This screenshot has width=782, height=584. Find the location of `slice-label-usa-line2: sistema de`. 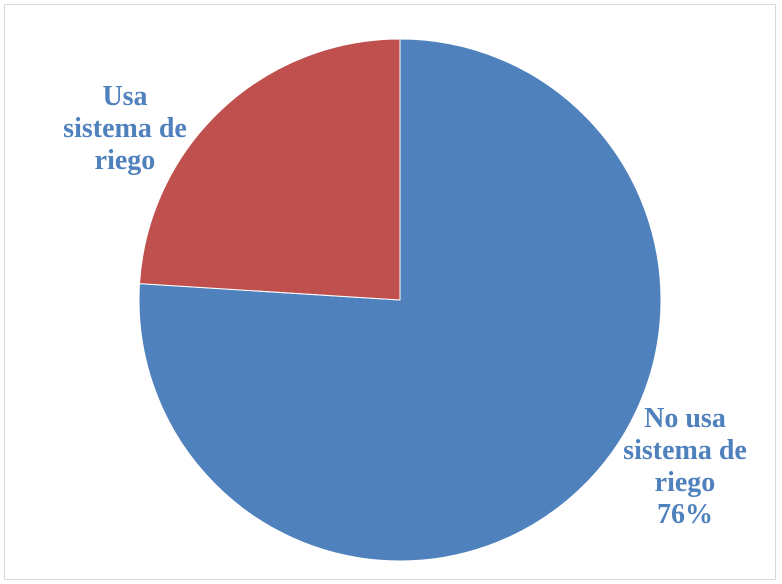

slice-label-usa-line2: sistema de is located at coordinates (125, 128).